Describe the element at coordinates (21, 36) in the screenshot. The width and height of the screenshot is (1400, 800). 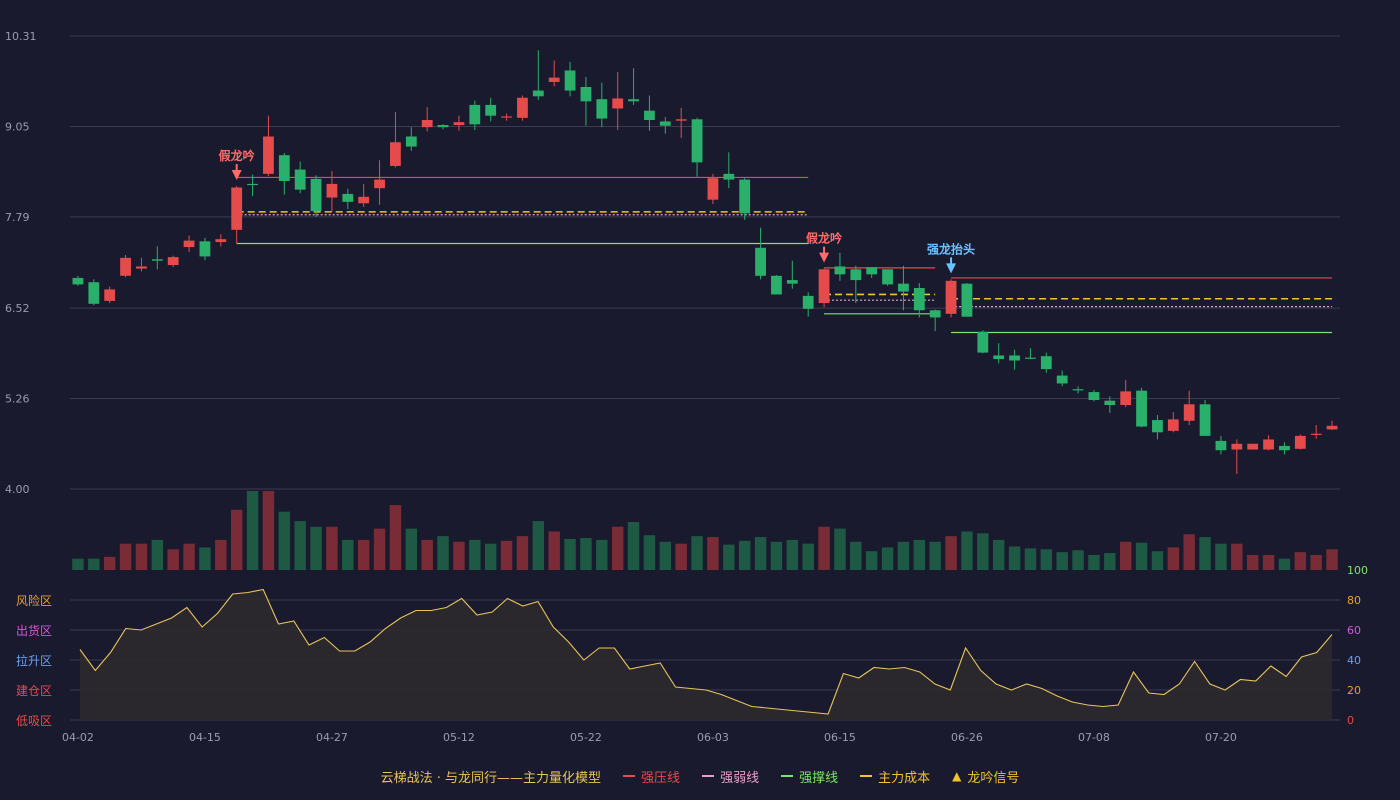
I see `price-tick-label: 10.31` at that location.